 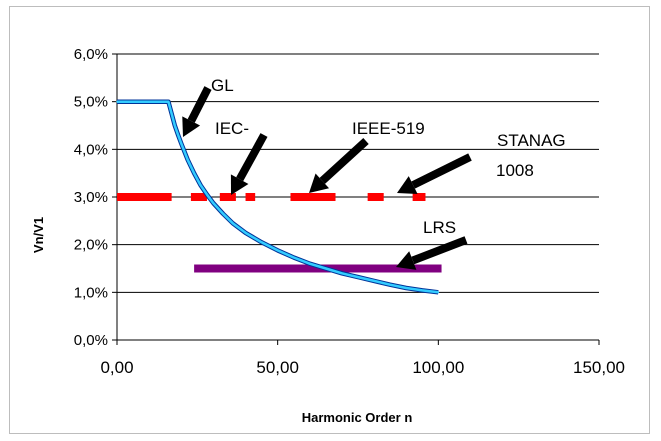 What do you see at coordinates (434, 174) in the screenshot?
I see `stanag-arrow` at bounding box center [434, 174].